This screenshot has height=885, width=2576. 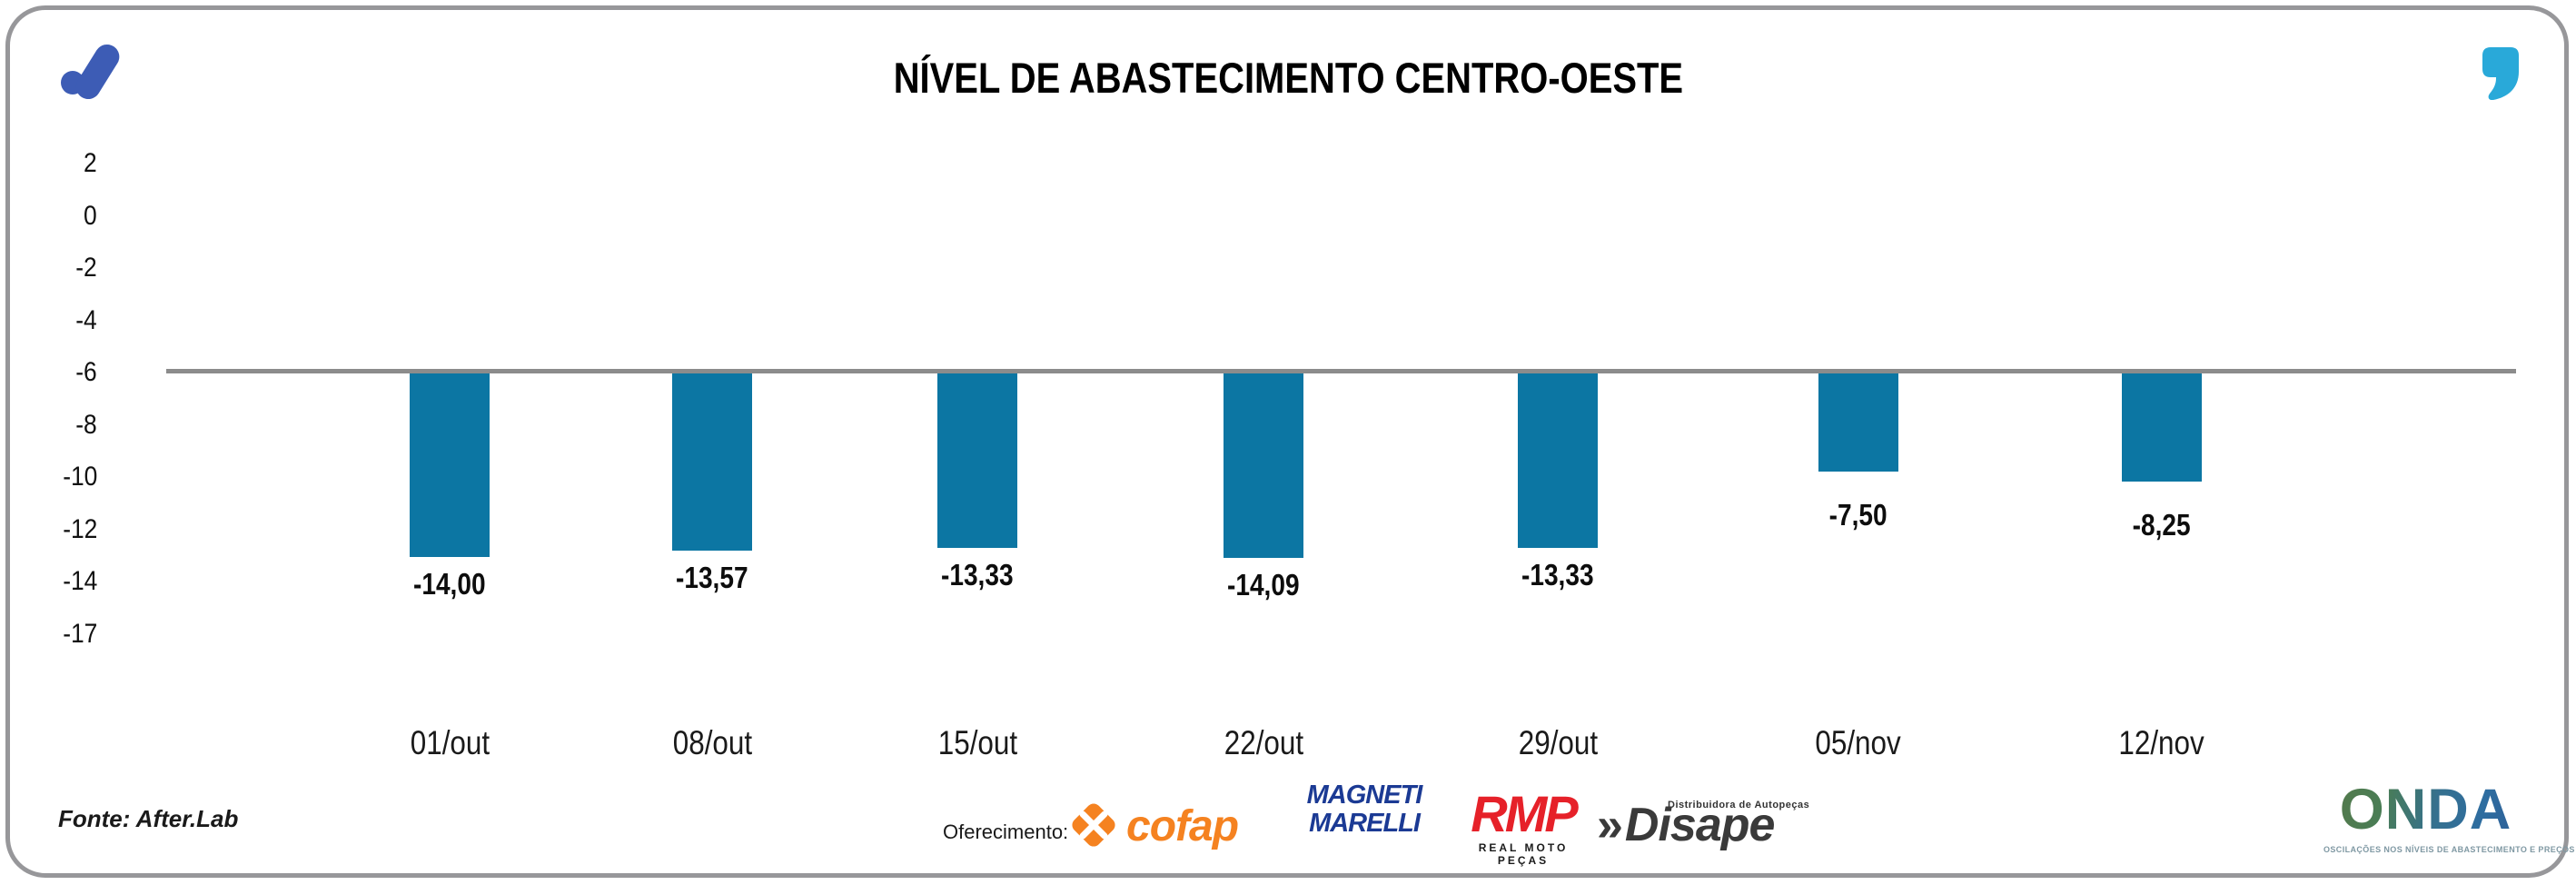 What do you see at coordinates (1364, 795) in the screenshot?
I see `magneti-marelli-line1: MAGNETI` at bounding box center [1364, 795].